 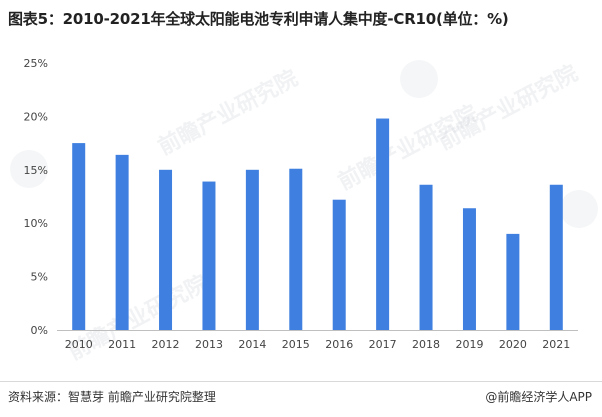 What do you see at coordinates (538, 397) in the screenshot?
I see `credit-note: @前瞻经济学人APP` at bounding box center [538, 397].